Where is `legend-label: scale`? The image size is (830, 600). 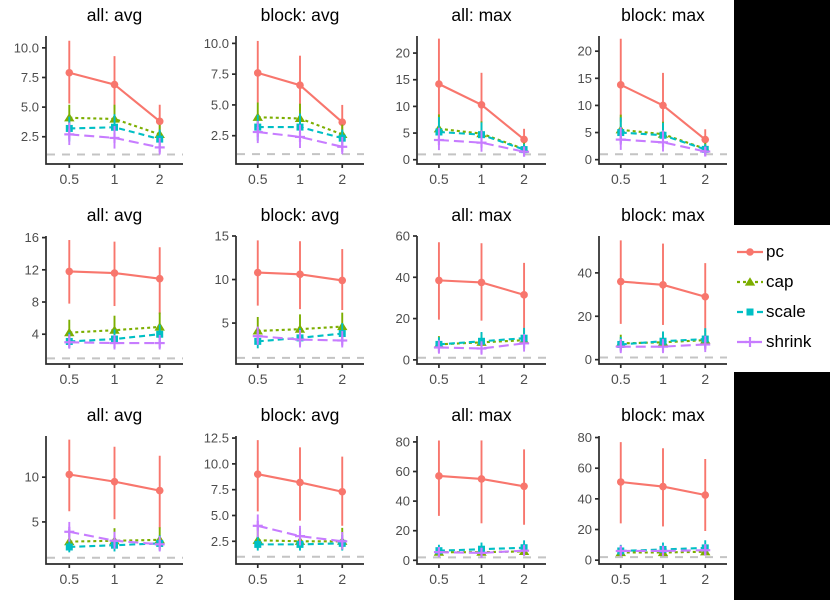
legend-label: scale is located at coordinates (786, 311).